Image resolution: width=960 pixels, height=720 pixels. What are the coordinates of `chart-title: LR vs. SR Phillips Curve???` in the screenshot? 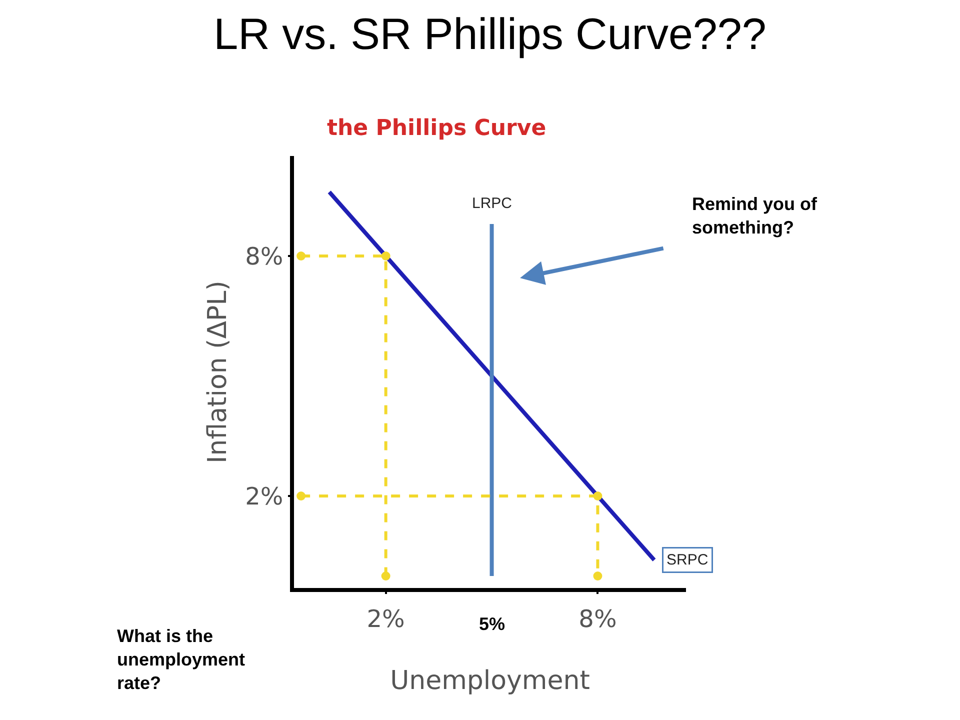 It's located at (490, 34).